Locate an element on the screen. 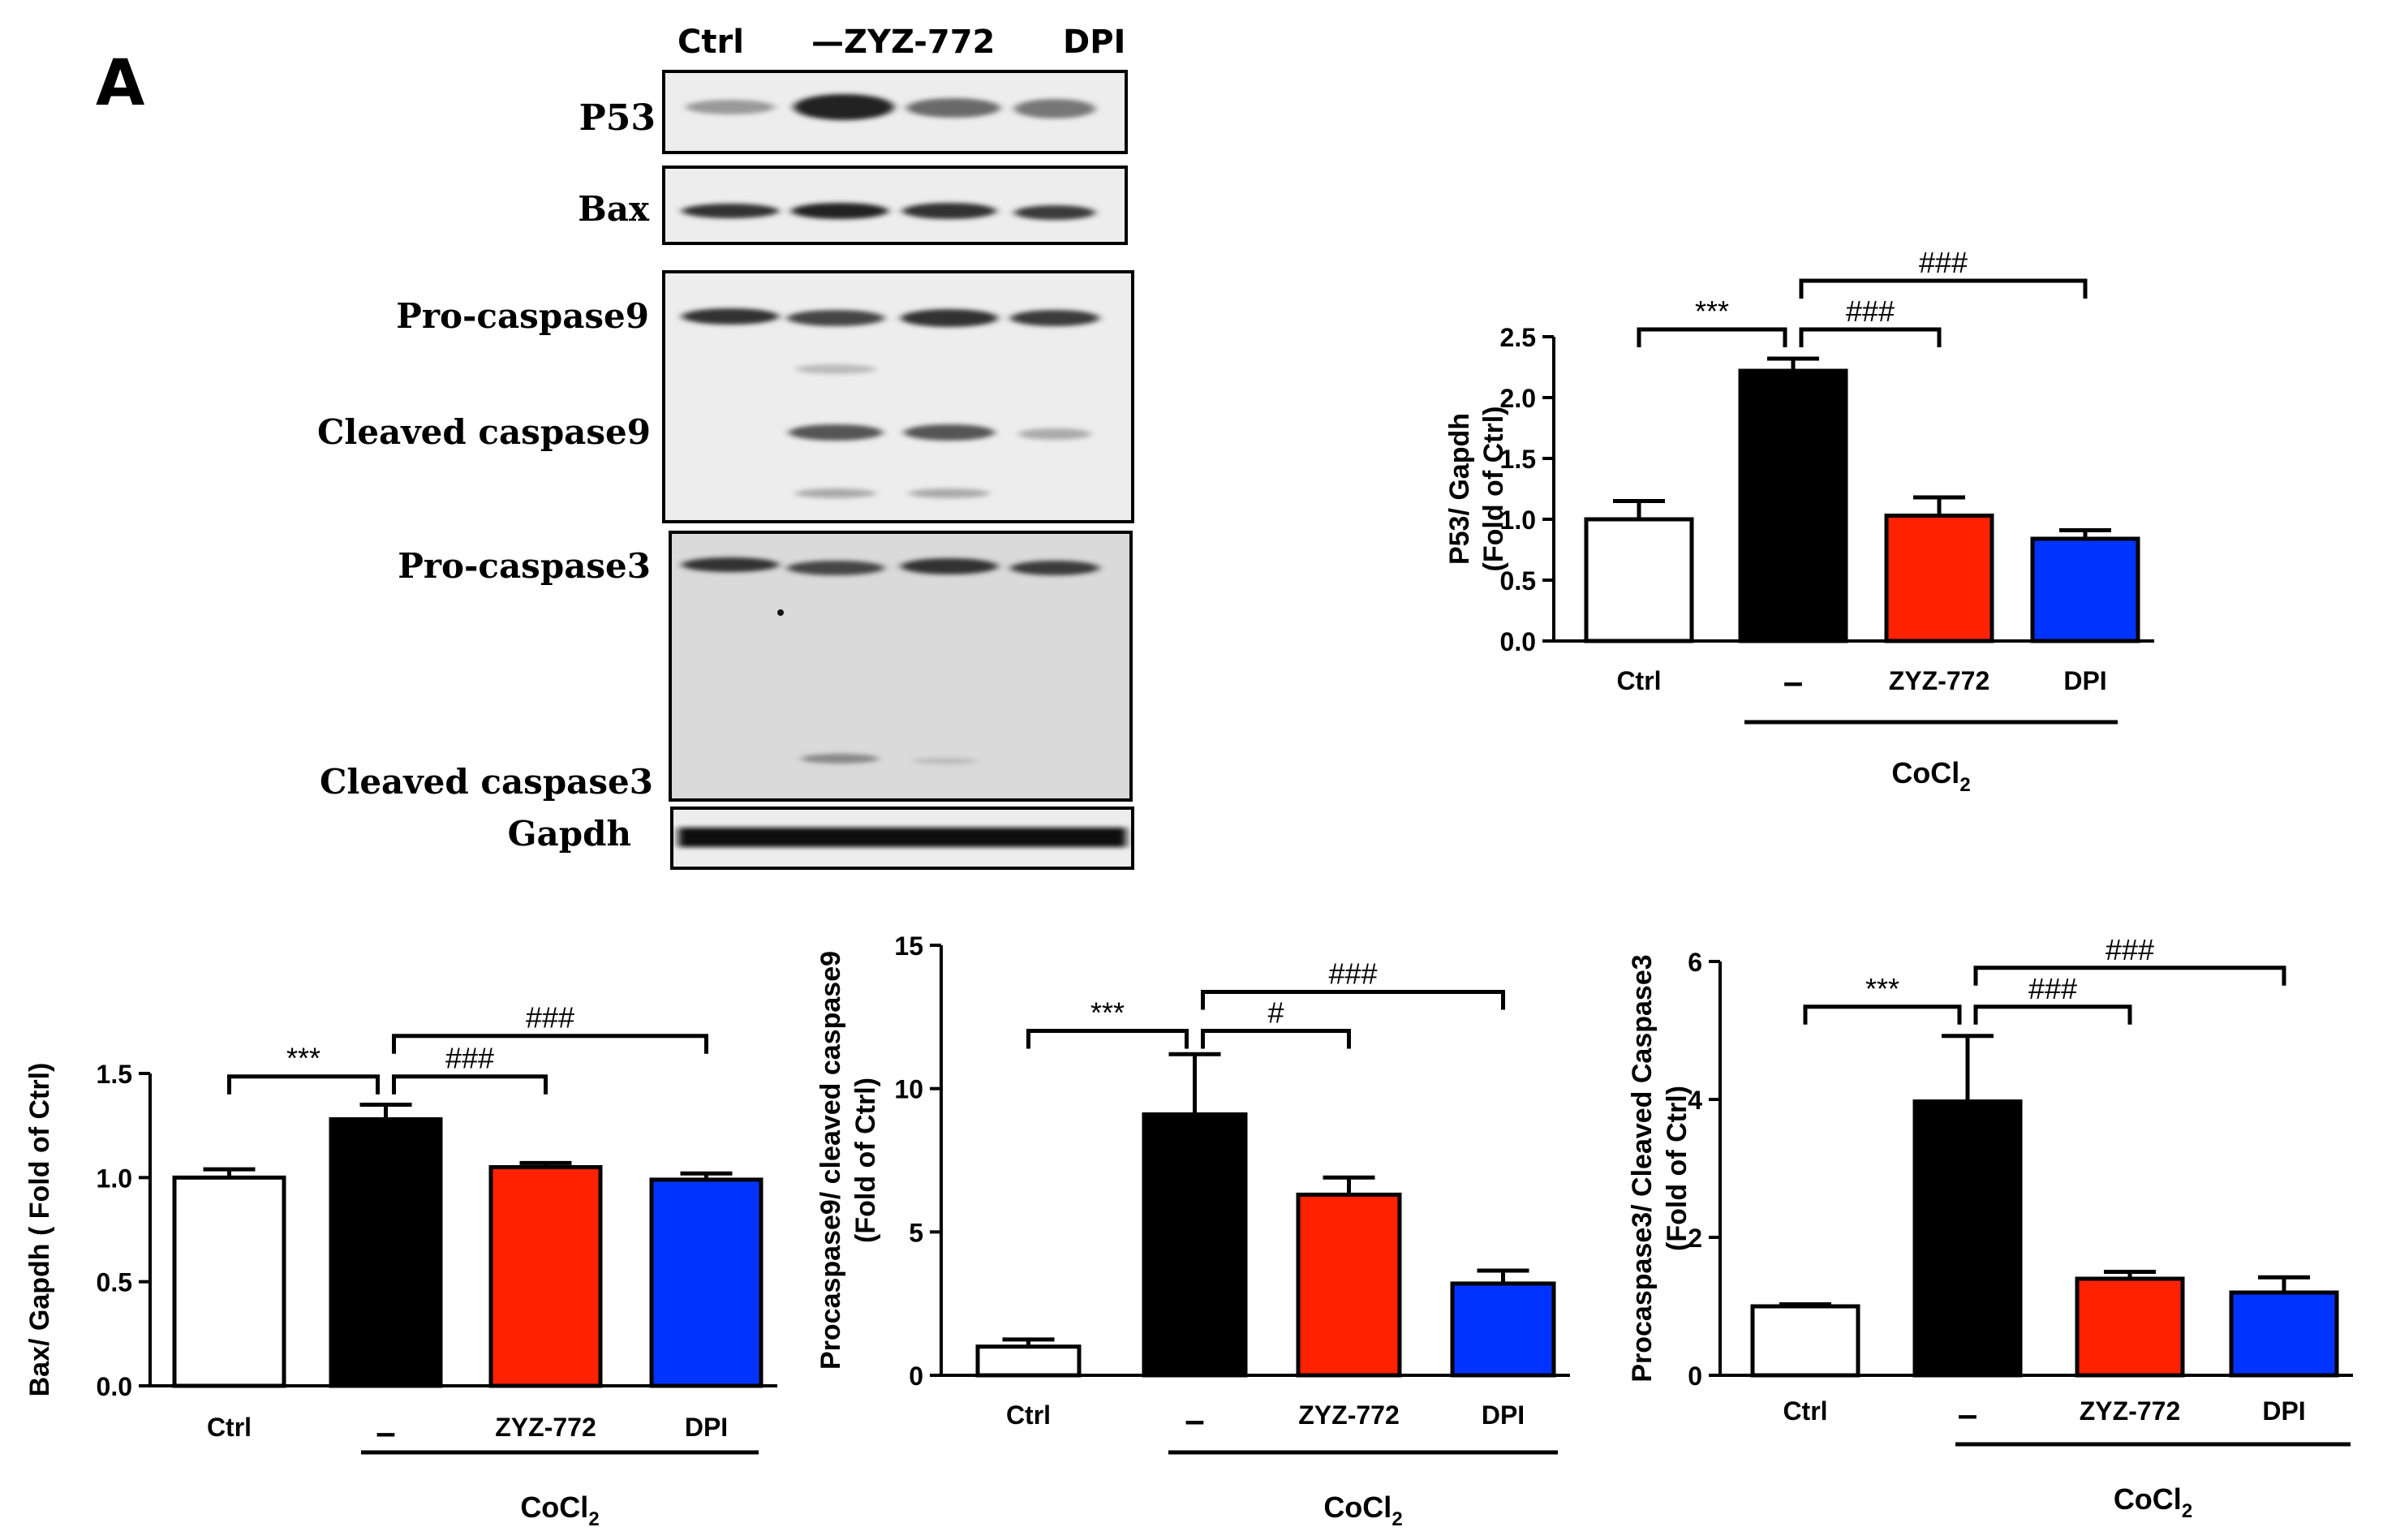  blot-box-p53 is located at coordinates (895, 112).